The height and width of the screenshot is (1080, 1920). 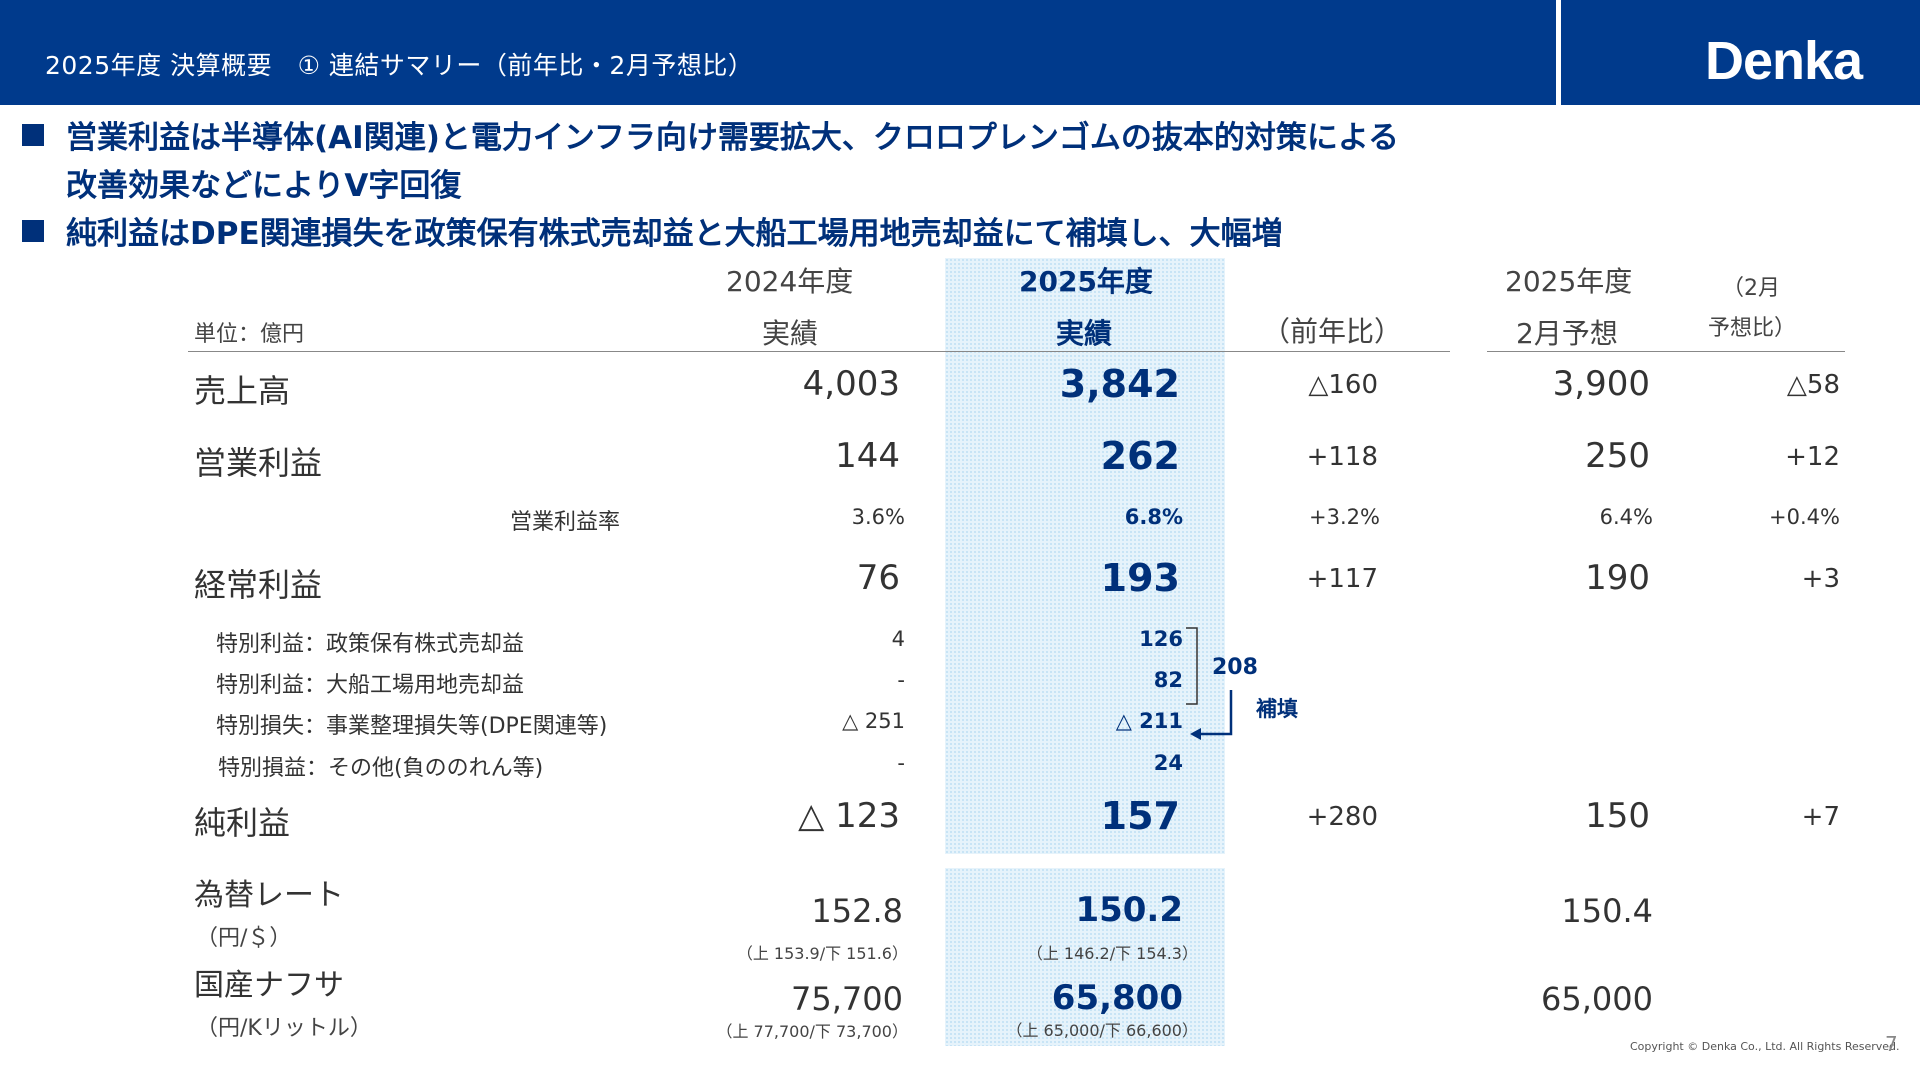 I want to click on bullet-1-line2: 改善効果などによりV字回復, so click(x=264, y=186).